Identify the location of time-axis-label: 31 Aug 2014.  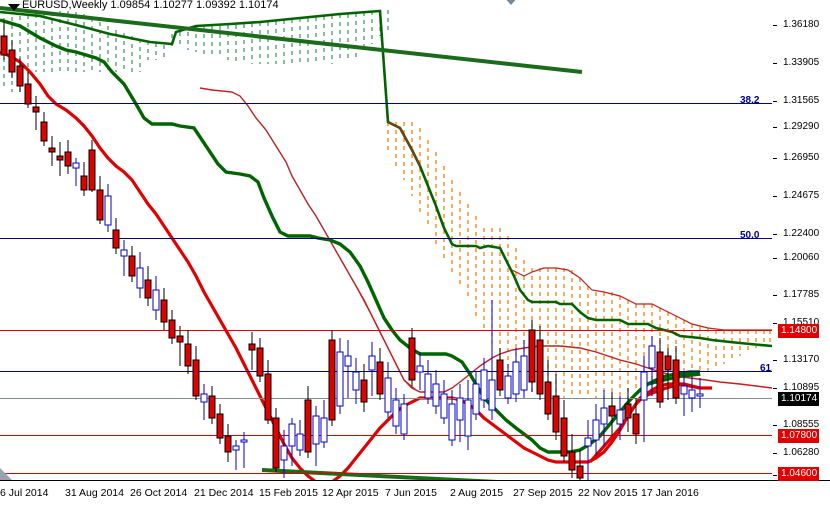
(94, 493).